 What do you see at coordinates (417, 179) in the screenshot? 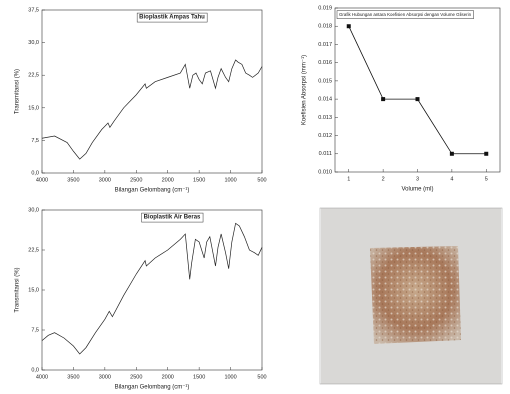
I see `x-tick-label: 3` at bounding box center [417, 179].